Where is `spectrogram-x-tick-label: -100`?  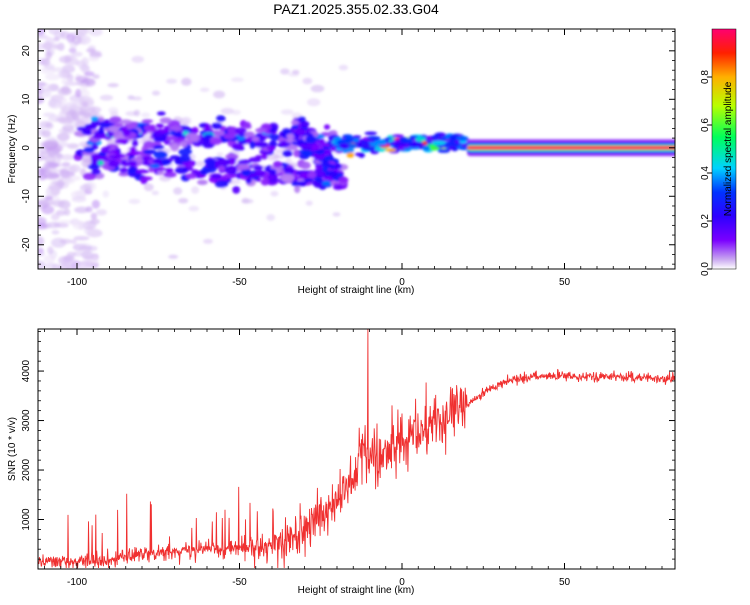
spectrogram-x-tick-label: -100 is located at coordinates (77, 282).